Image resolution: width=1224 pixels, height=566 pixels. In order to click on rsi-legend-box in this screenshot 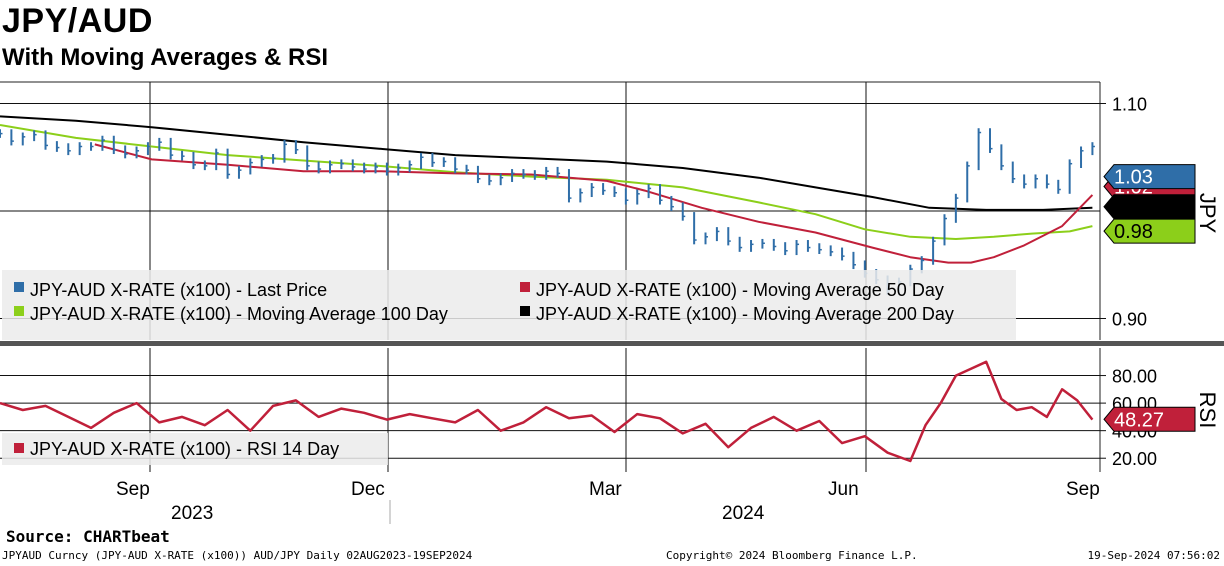, I will do `click(195, 449)`.